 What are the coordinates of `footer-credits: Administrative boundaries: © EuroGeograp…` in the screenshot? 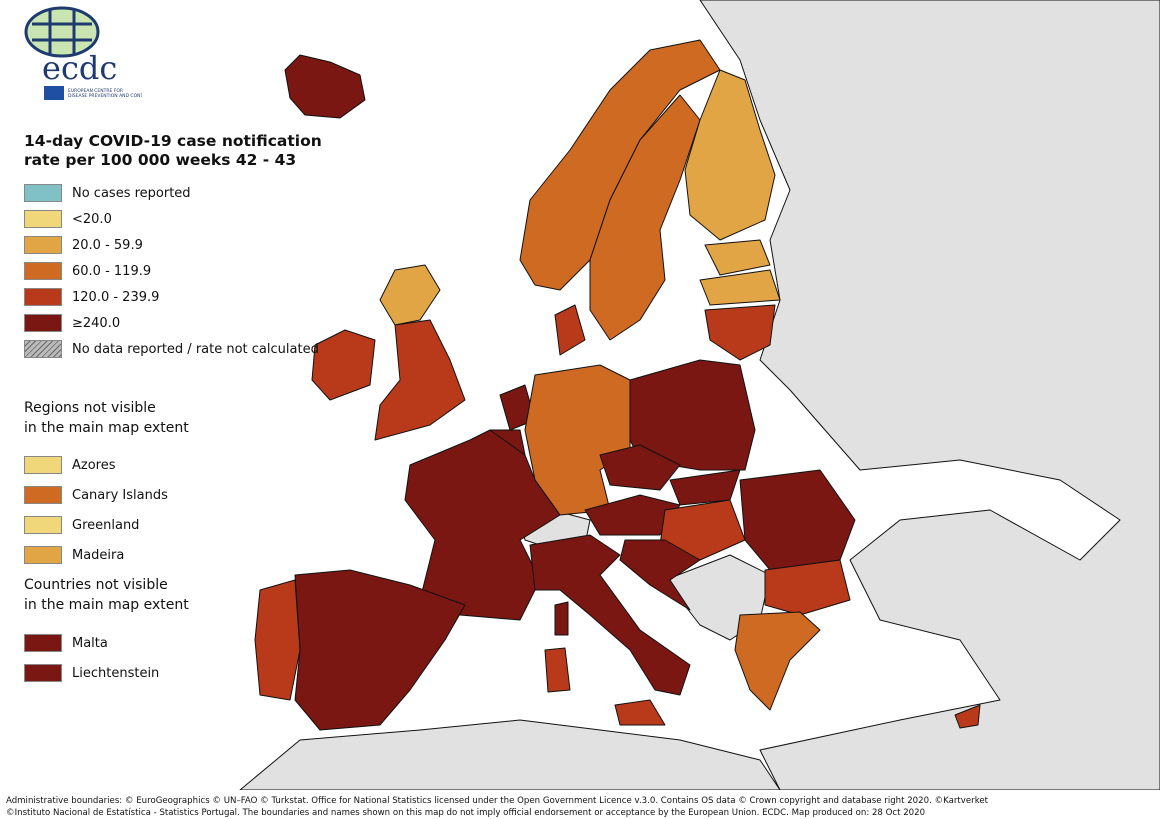 It's located at (497, 807).